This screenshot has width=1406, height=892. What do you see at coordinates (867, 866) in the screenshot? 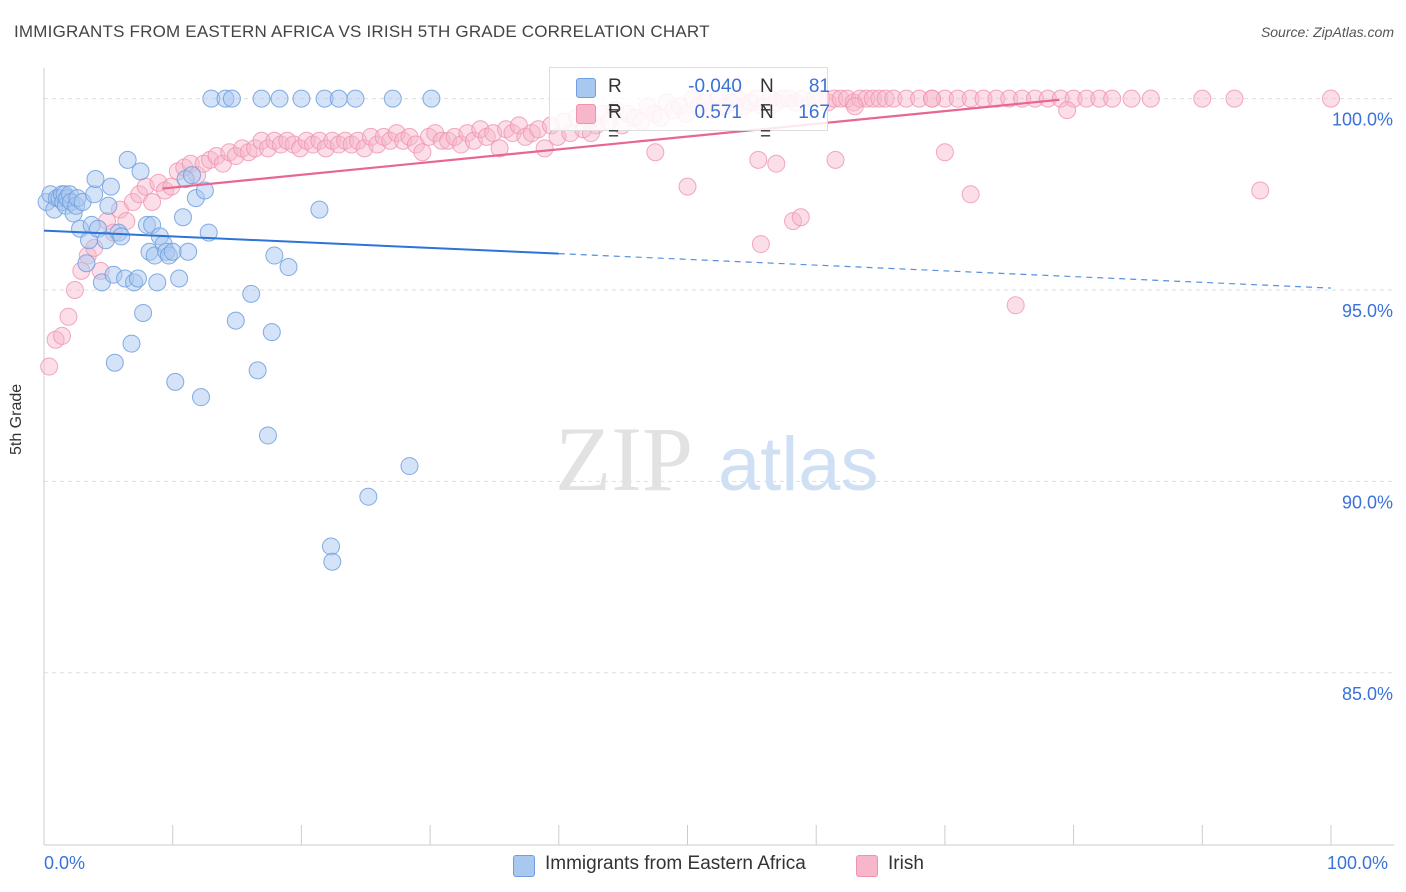
I see `bottom-legend-swatch-pink` at bounding box center [867, 866].